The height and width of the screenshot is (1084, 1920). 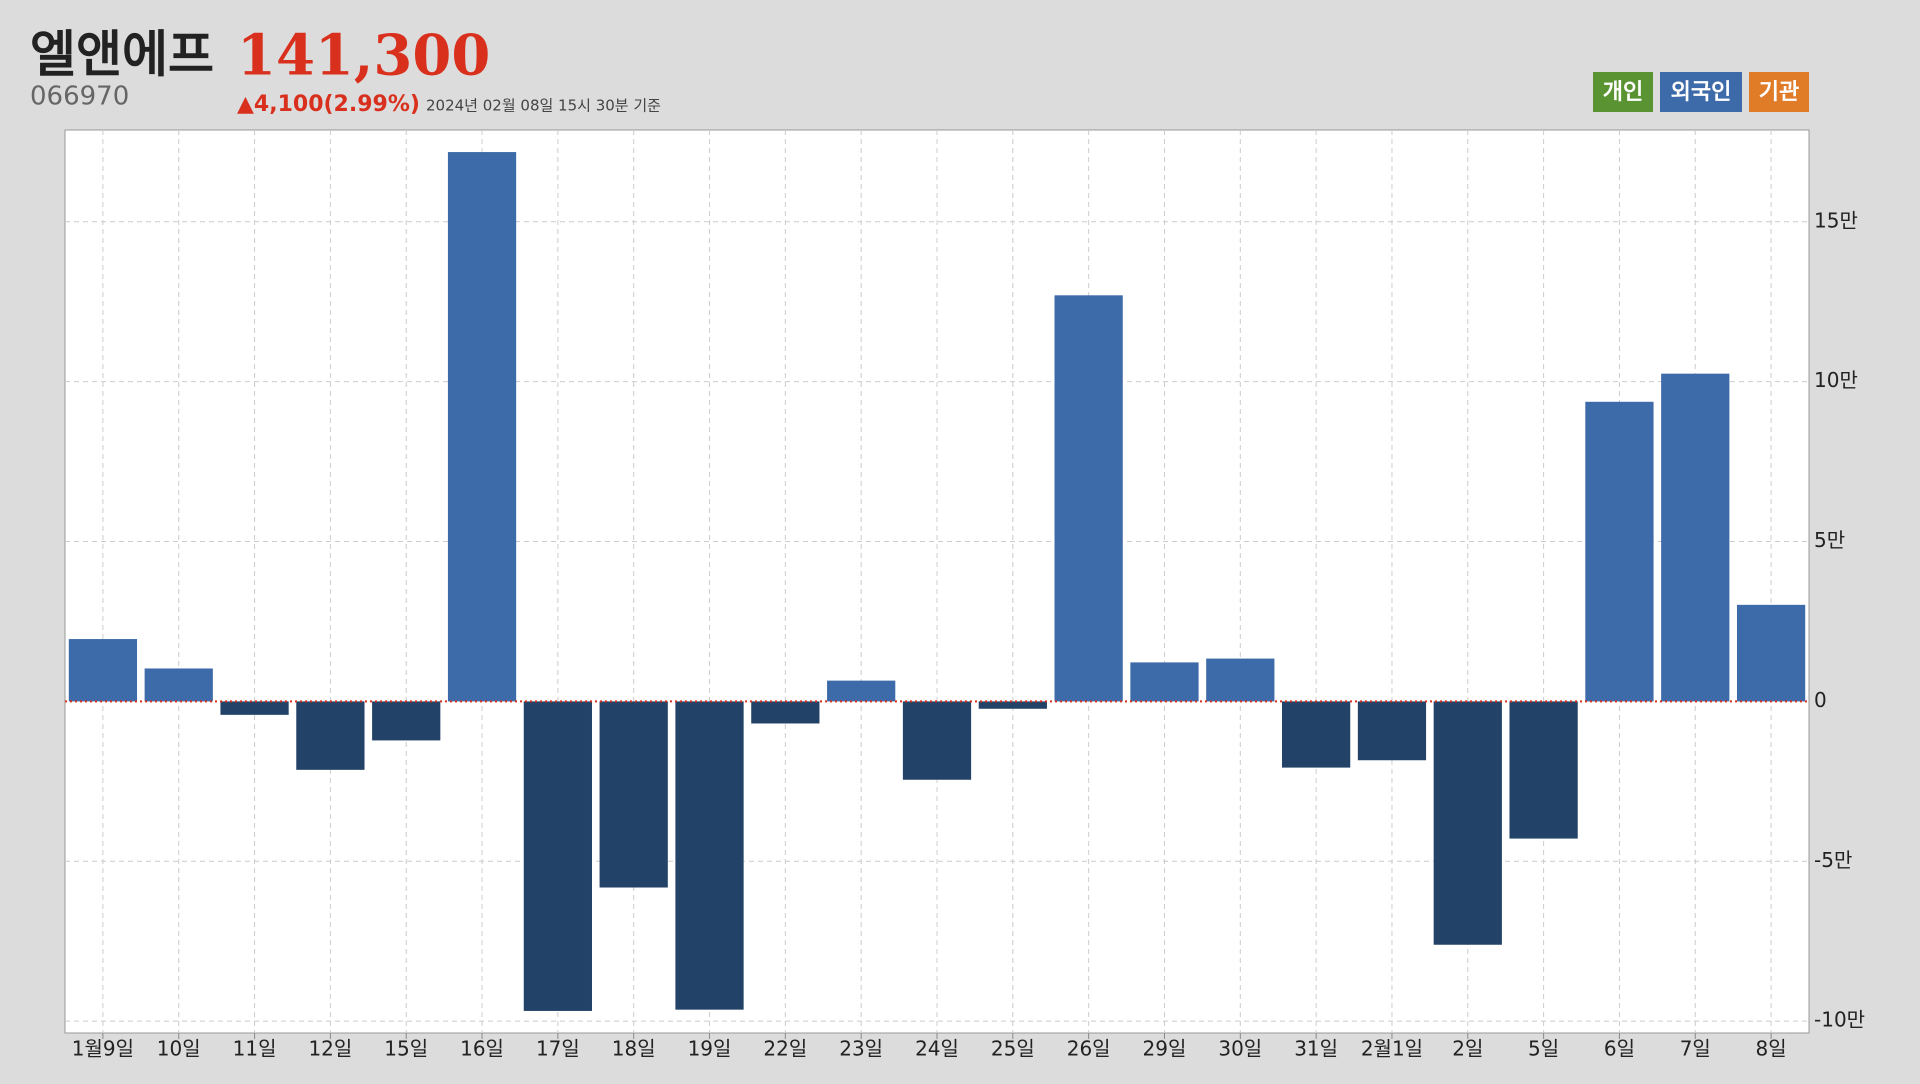 What do you see at coordinates (1836, 380) in the screenshot?
I see `y-tick-label: 10만` at bounding box center [1836, 380].